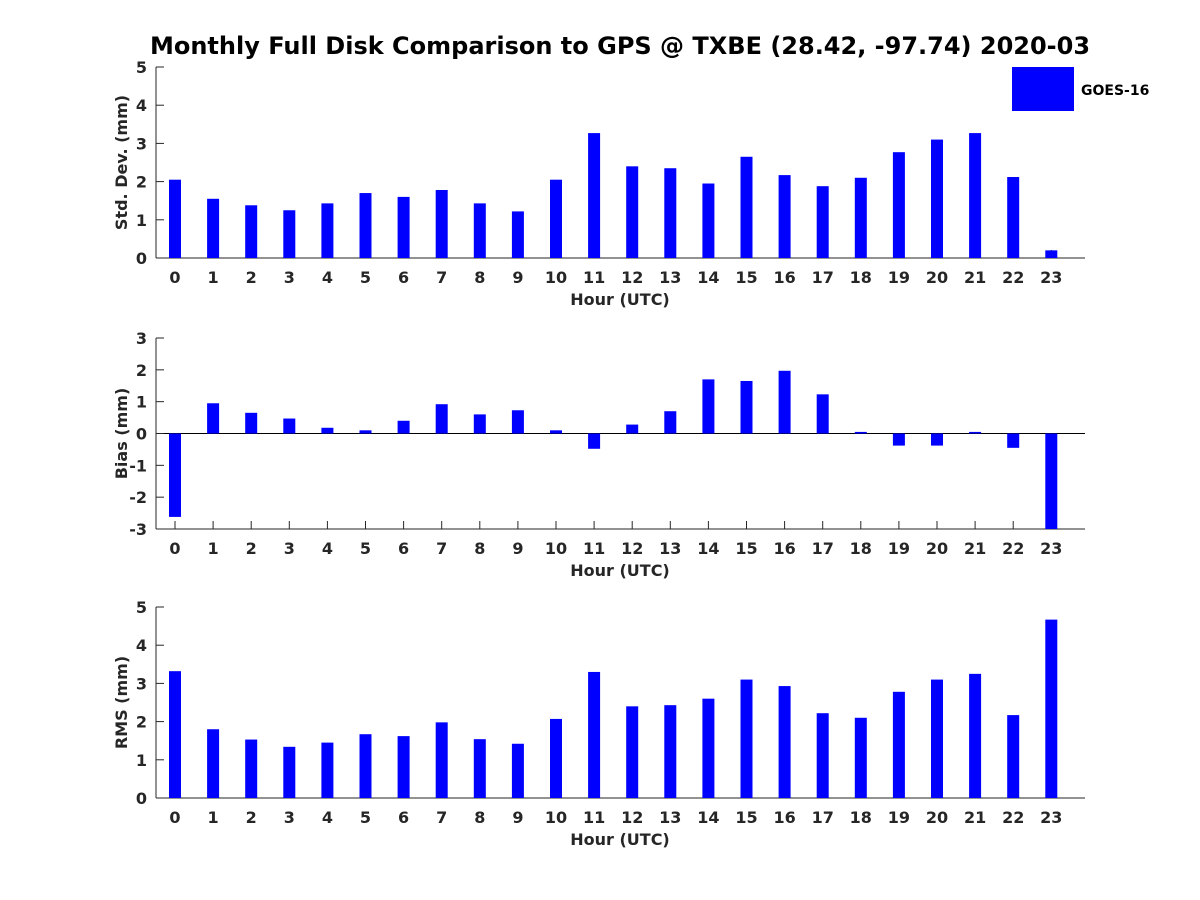 The image size is (1200, 900). Describe the element at coordinates (479, 817) in the screenshot. I see `rms-x-tick-label: 8` at that location.